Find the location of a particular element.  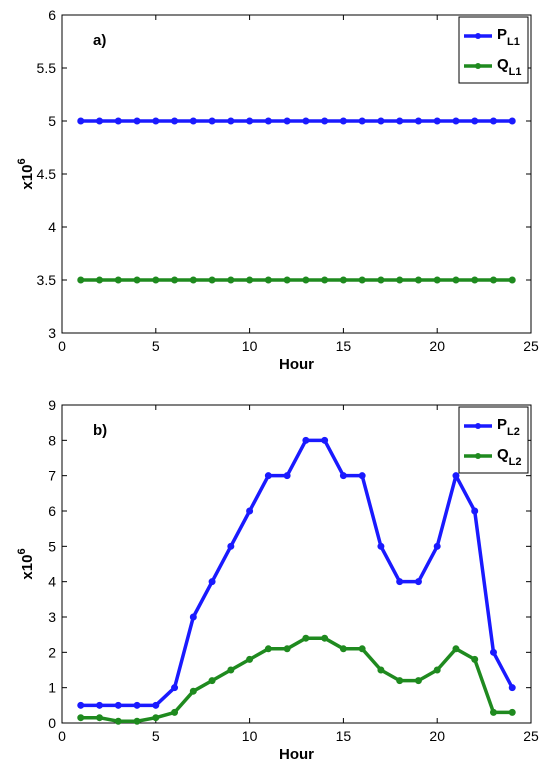

legend-entry: PL2 is located at coordinates (508, 427).